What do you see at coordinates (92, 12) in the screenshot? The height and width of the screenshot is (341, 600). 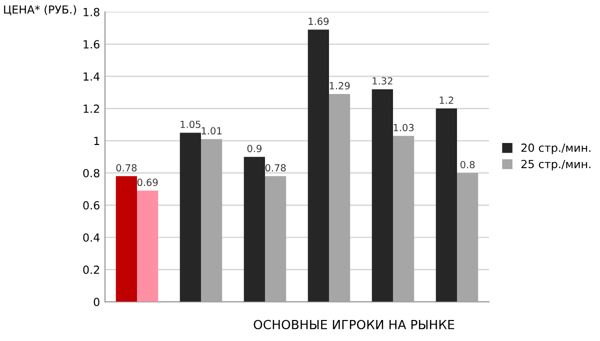 I see `y-tick-label: 1.8` at bounding box center [92, 12].